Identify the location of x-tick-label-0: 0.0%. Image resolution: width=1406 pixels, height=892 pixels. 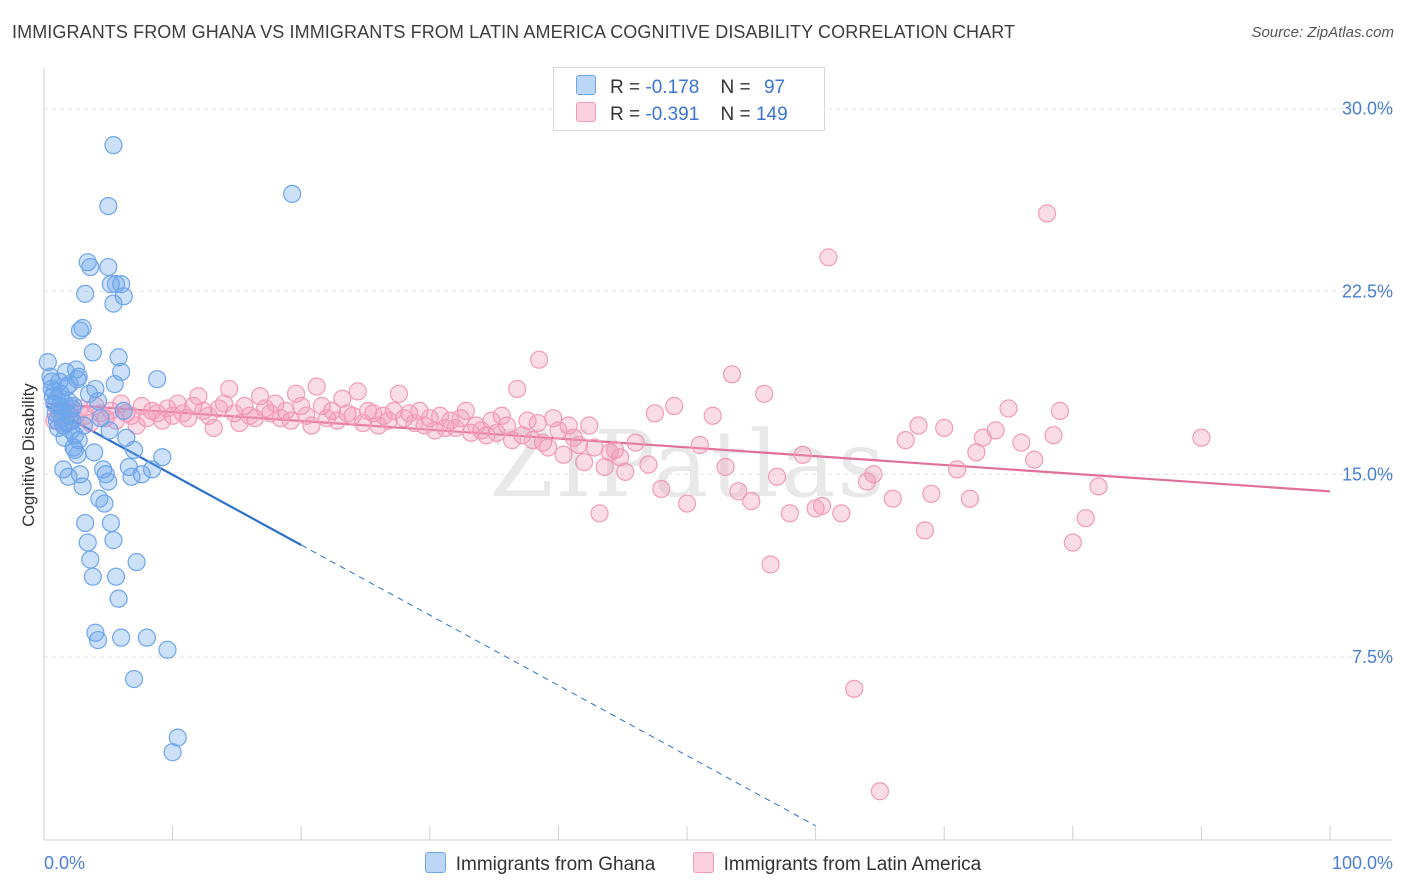
(64, 863).